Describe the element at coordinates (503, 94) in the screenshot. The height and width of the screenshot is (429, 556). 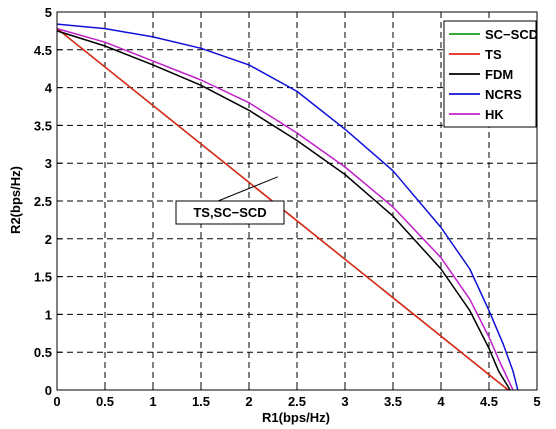
I see `legend-label-ncrs: NCRS` at that location.